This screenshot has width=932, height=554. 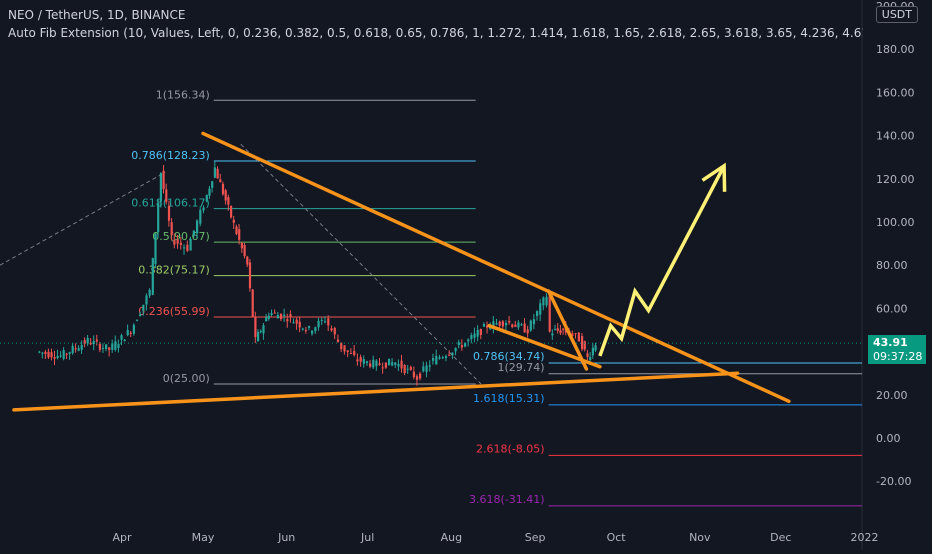 I want to click on y-tick-label: 160.00, so click(x=895, y=92).